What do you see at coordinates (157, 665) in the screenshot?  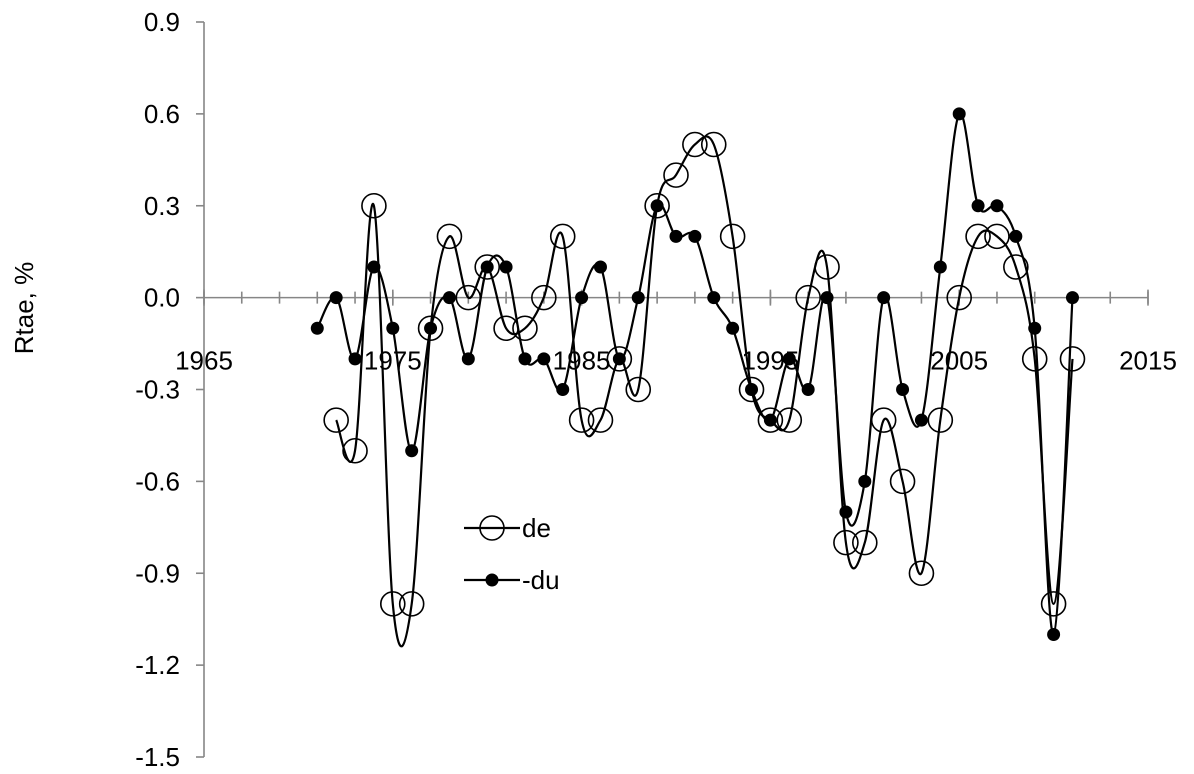 I see `y-tick-label: -1.2` at bounding box center [157, 665].